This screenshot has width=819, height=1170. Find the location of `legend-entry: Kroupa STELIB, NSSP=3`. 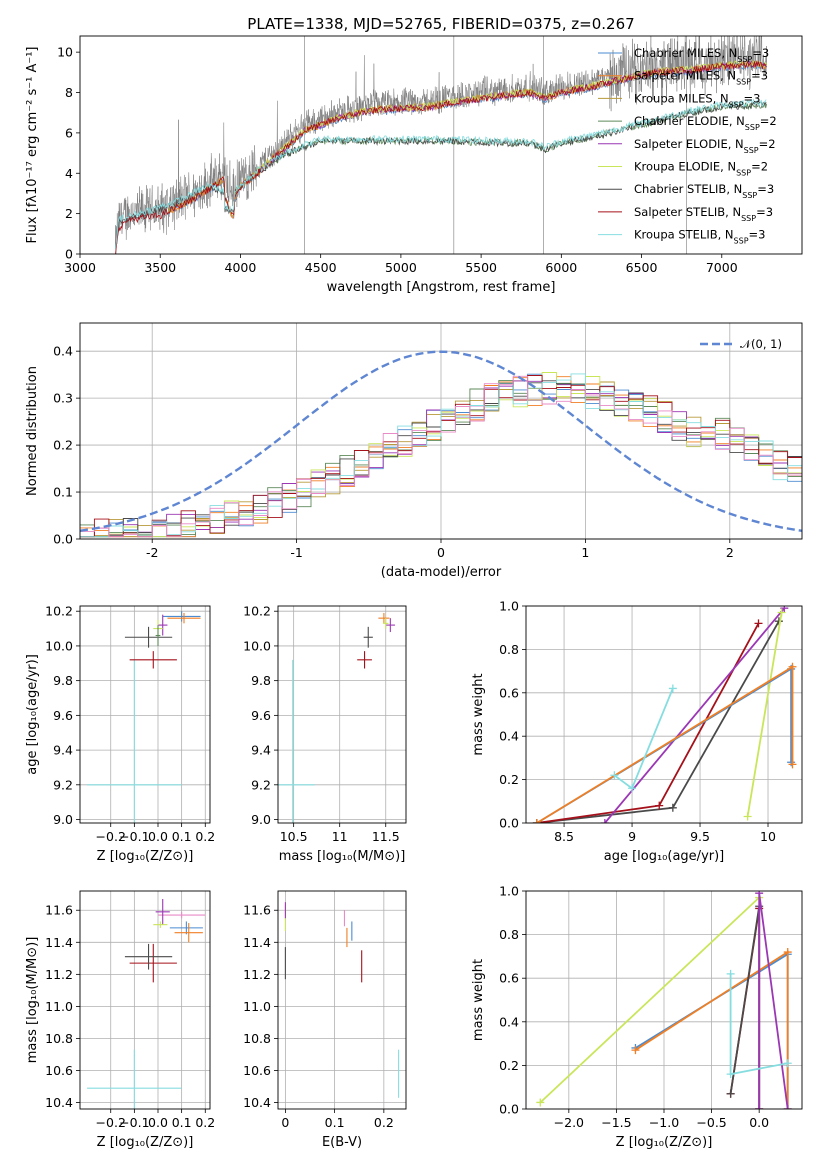

legend-entry: Kroupa STELIB, NSSP=3 is located at coordinates (699, 237).